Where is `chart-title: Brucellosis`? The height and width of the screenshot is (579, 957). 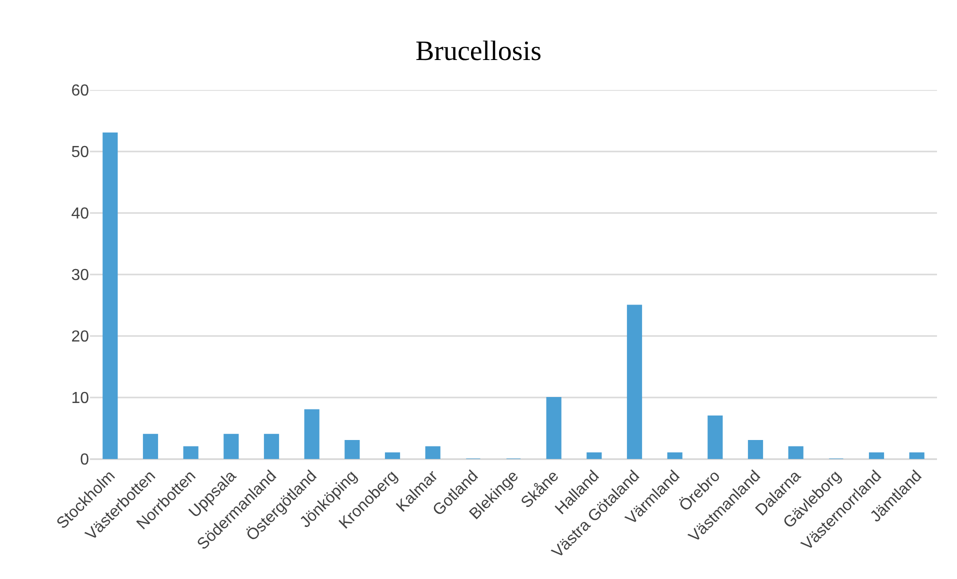 chart-title: Brucellosis is located at coordinates (479, 52).